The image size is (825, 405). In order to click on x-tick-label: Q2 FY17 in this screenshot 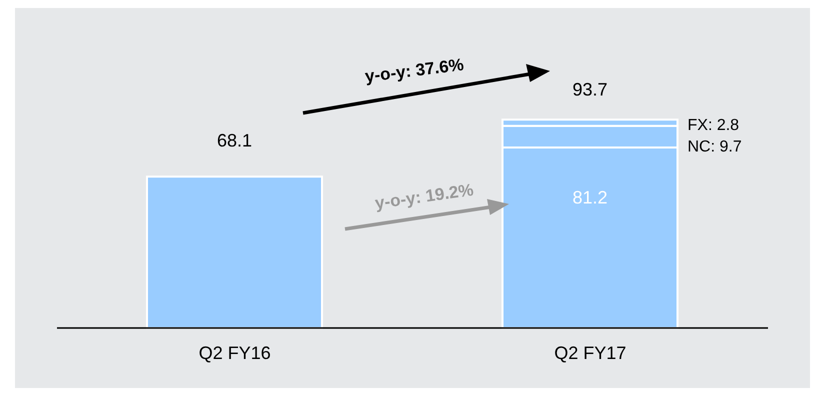, I will do `click(590, 352)`.